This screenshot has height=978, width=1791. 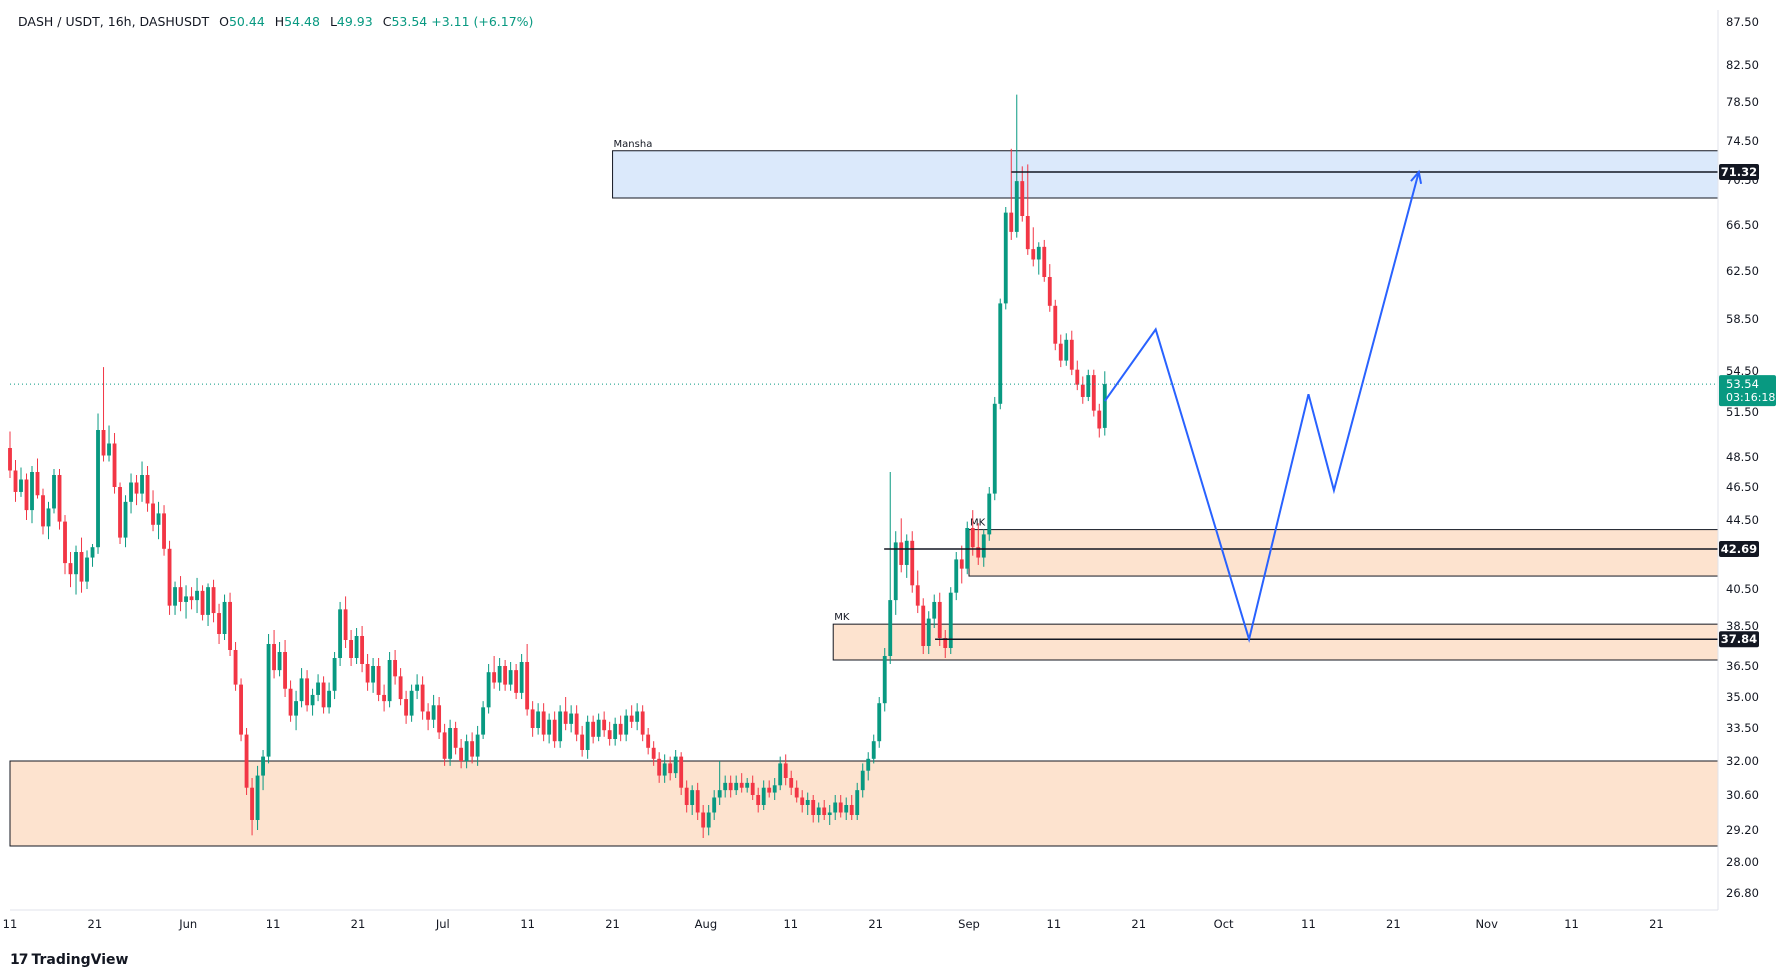 I want to click on y-tick-label: 36.50, so click(x=1742, y=666).